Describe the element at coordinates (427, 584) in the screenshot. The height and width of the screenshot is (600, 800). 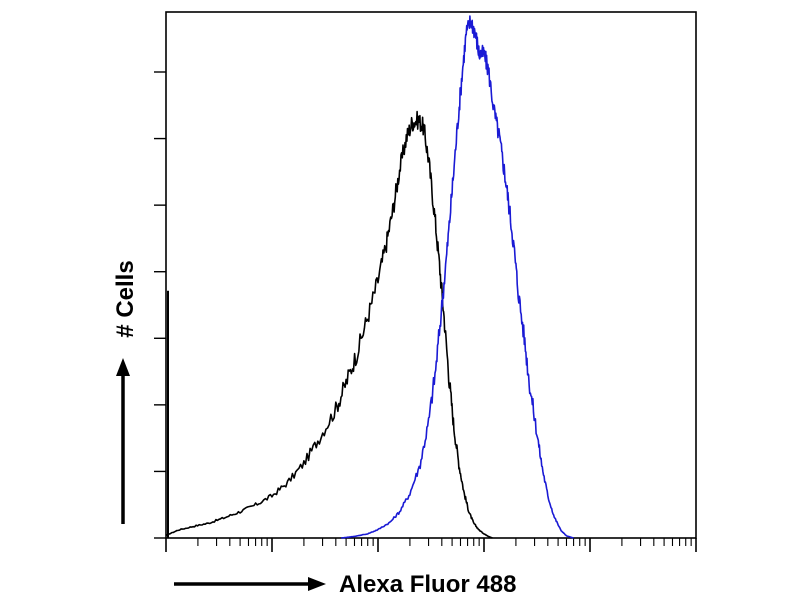
I see `x-axis-label: Alexa Fluor 488` at that location.